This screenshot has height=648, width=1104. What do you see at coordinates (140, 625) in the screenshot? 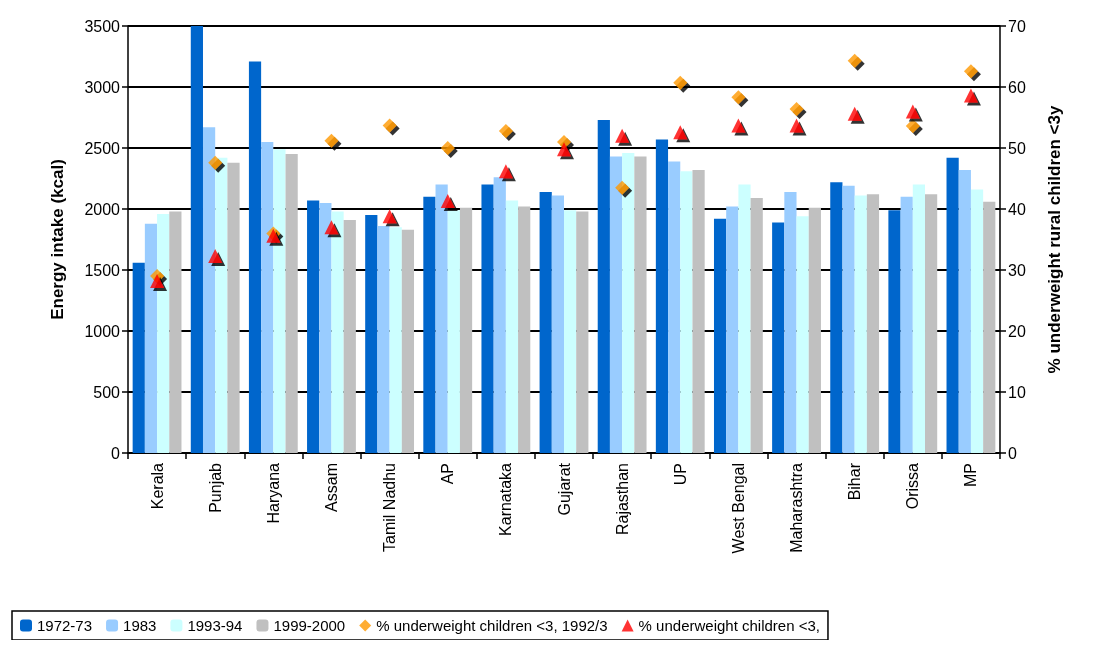
I see `legend-label: 1983` at bounding box center [140, 625].